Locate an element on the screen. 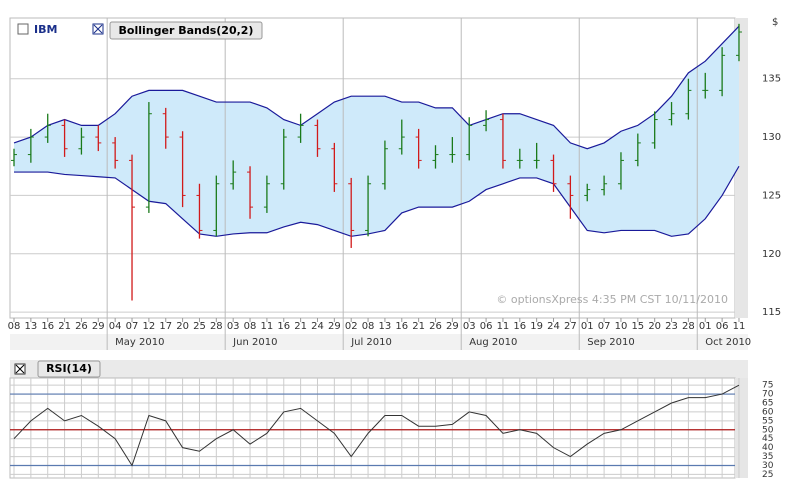 This screenshot has height=484, width=810. y-tick-label: 40 is located at coordinates (768, 448).